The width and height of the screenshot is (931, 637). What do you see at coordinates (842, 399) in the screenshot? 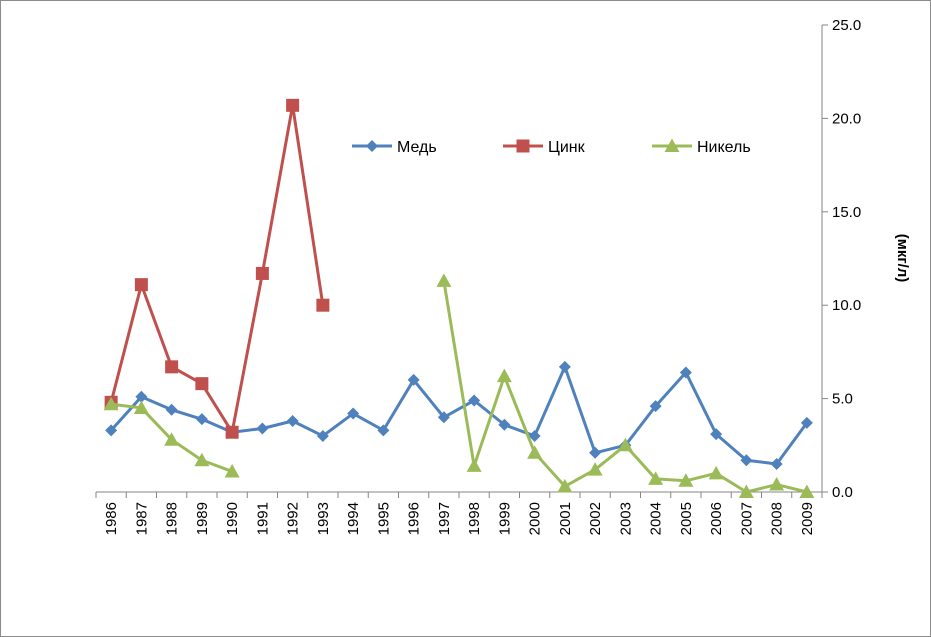
I see `y-tick-label: 5.0` at bounding box center [842, 399].